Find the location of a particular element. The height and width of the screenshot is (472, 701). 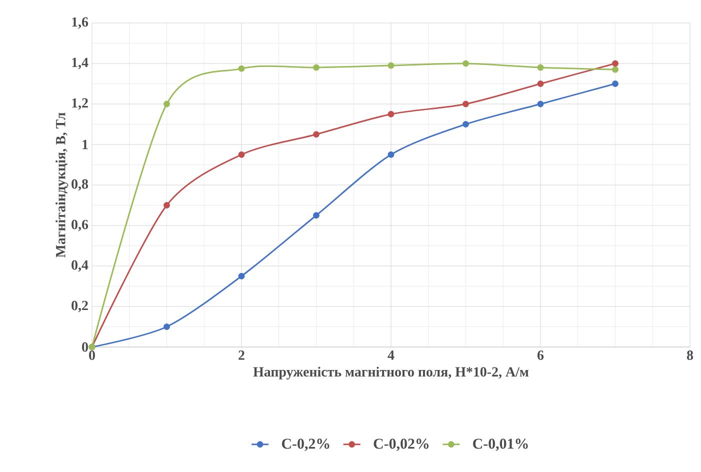

x-tick-label: 8 is located at coordinates (690, 355).